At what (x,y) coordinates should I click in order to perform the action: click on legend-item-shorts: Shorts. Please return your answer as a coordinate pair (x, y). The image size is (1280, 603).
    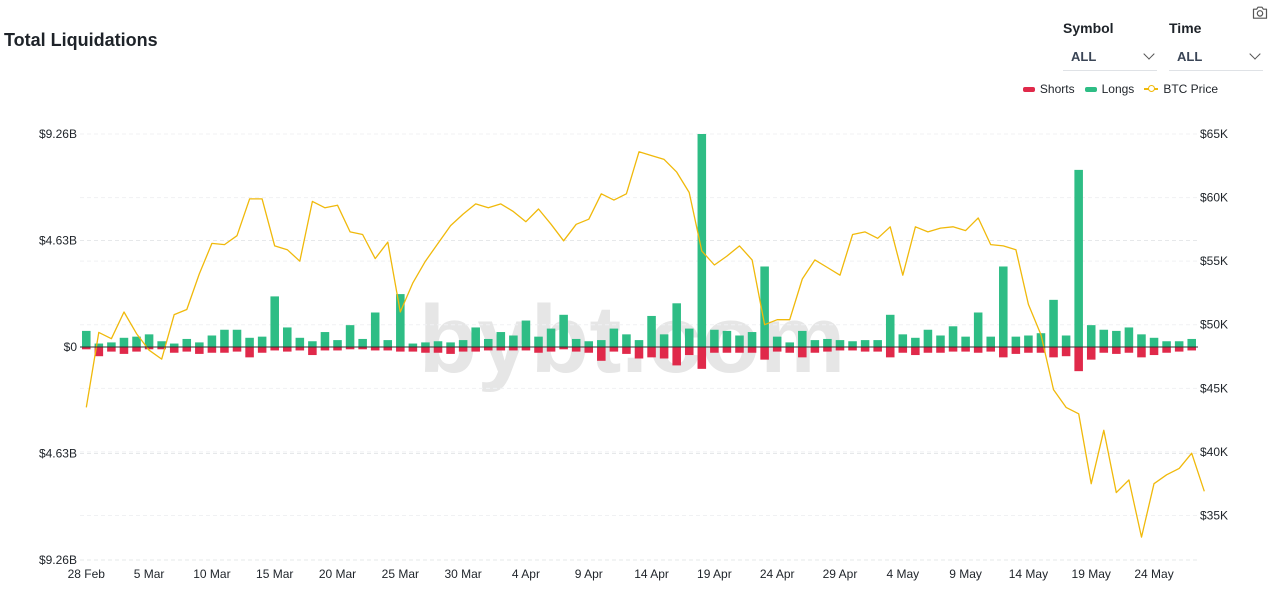
    Looking at the image, I should click on (1048, 89).